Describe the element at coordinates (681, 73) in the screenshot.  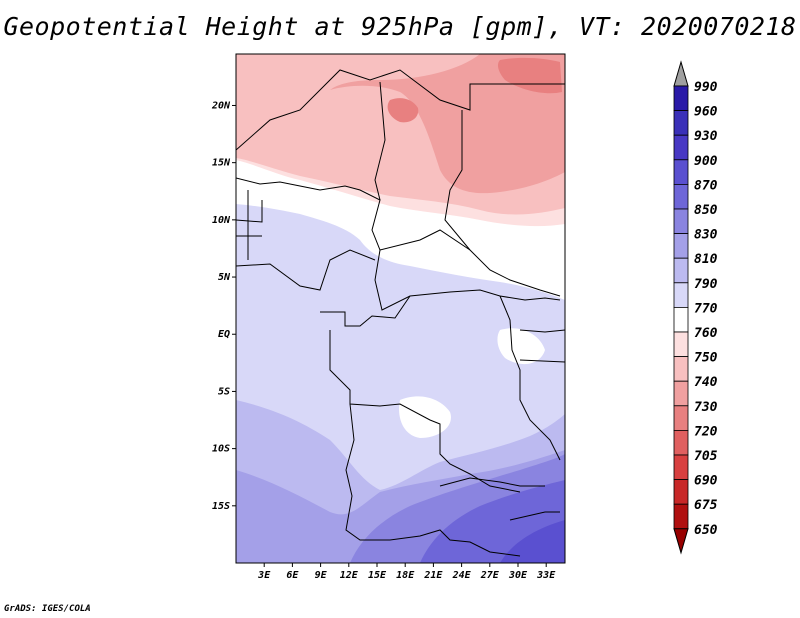
I see `colorbar-top-arrow` at that location.